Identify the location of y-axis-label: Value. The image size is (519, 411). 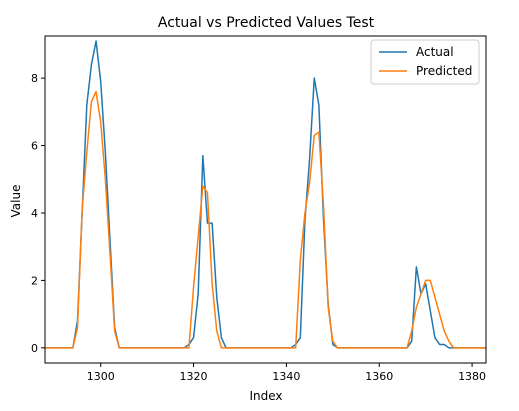
(16, 201).